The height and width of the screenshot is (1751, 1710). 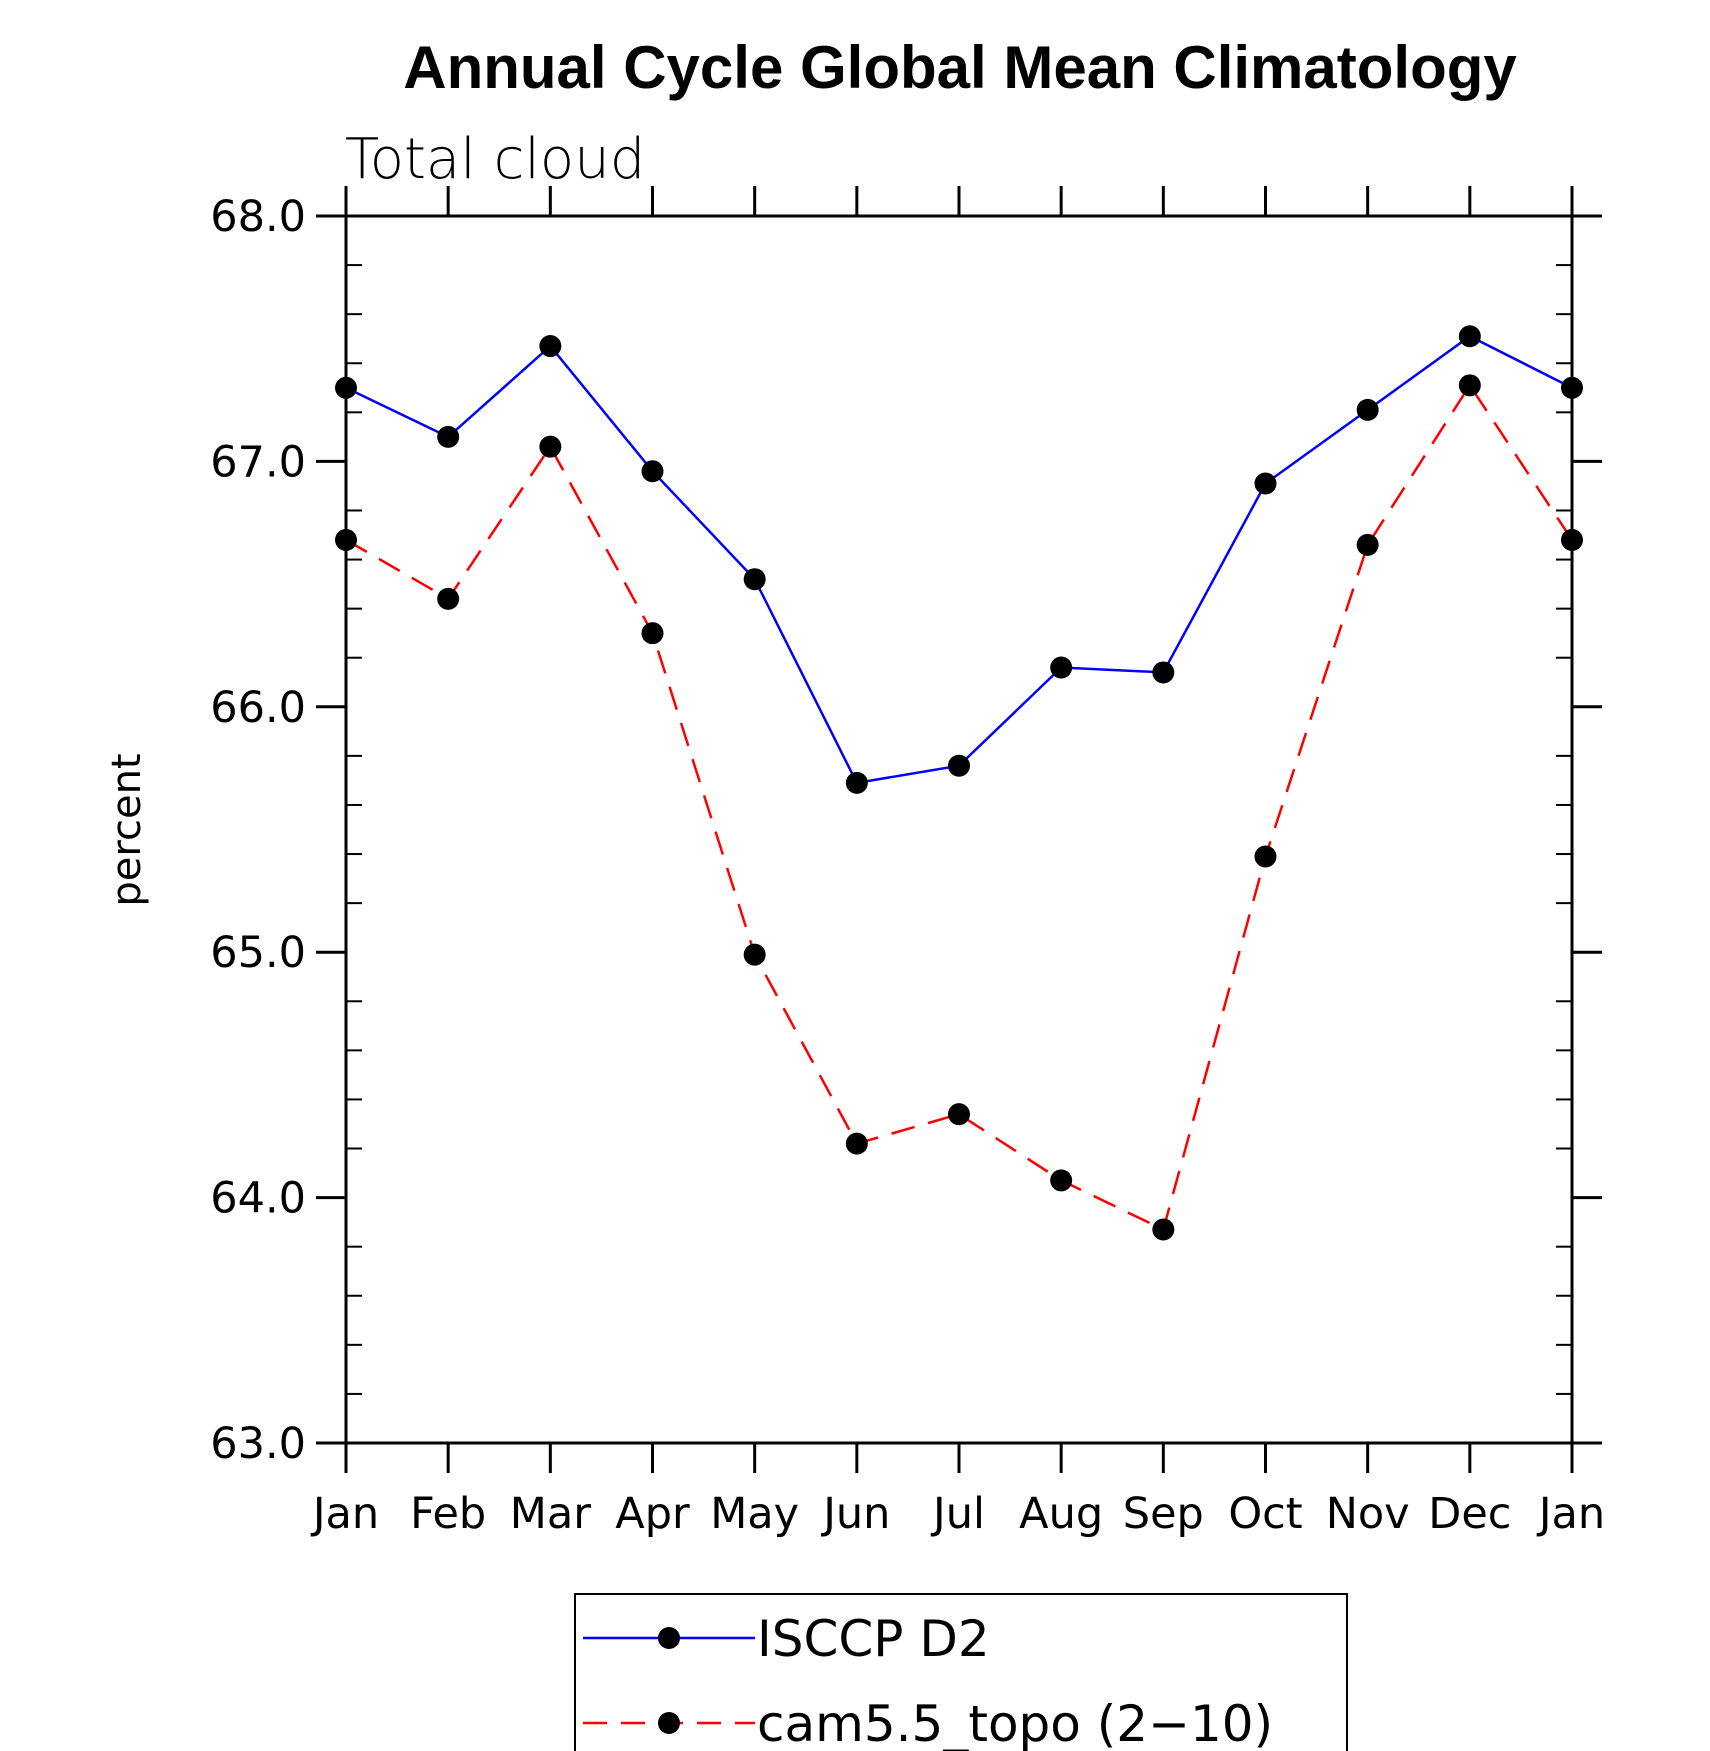 I want to click on y-tick-label: 64.0, so click(x=258, y=1199).